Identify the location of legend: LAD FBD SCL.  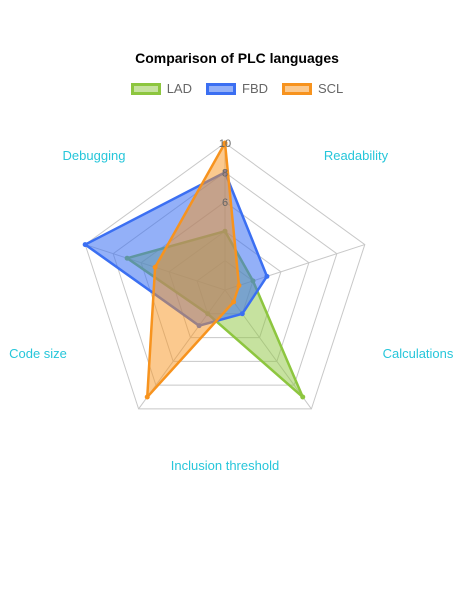
(237, 88).